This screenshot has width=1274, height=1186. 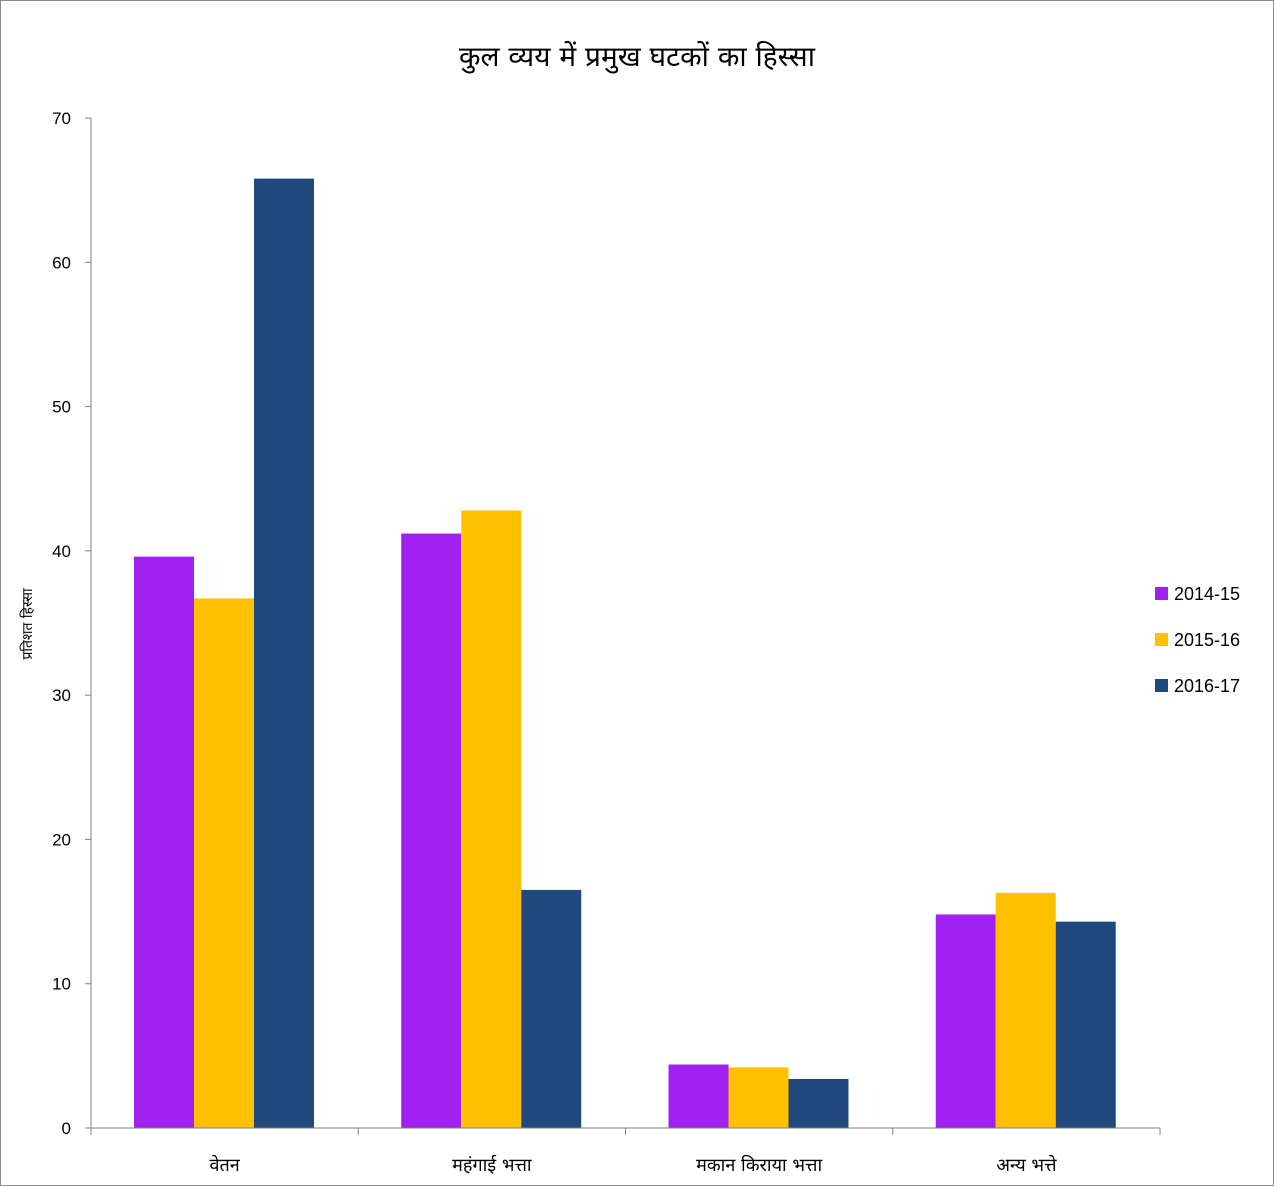 What do you see at coordinates (27, 624) in the screenshot?
I see `y-axis-label: प्रतिशत हिस्सा` at bounding box center [27, 624].